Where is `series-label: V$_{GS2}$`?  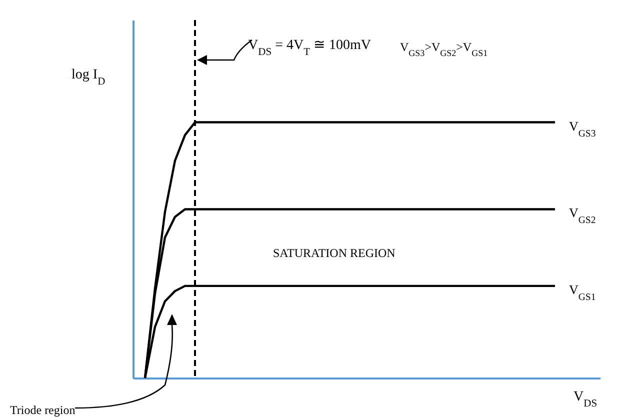
series-label: V$_{GS2}$ is located at coordinates (582, 215).